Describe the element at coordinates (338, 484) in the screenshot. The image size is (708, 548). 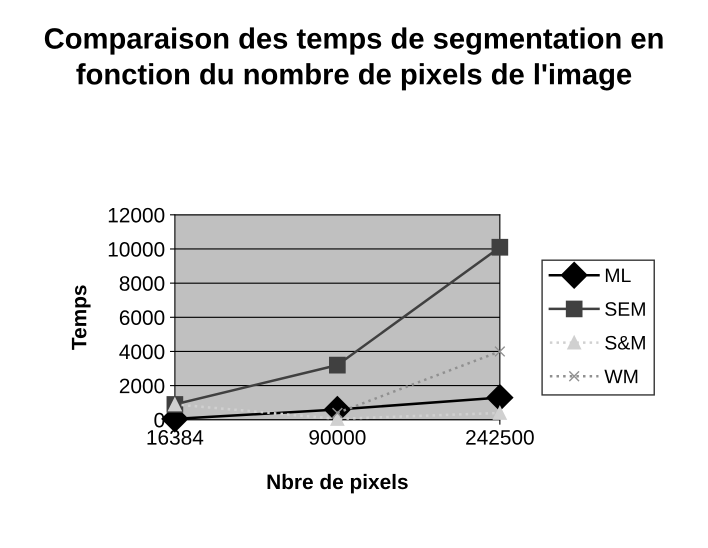
I see `x-axis-title: Nbre de pixels` at that location.